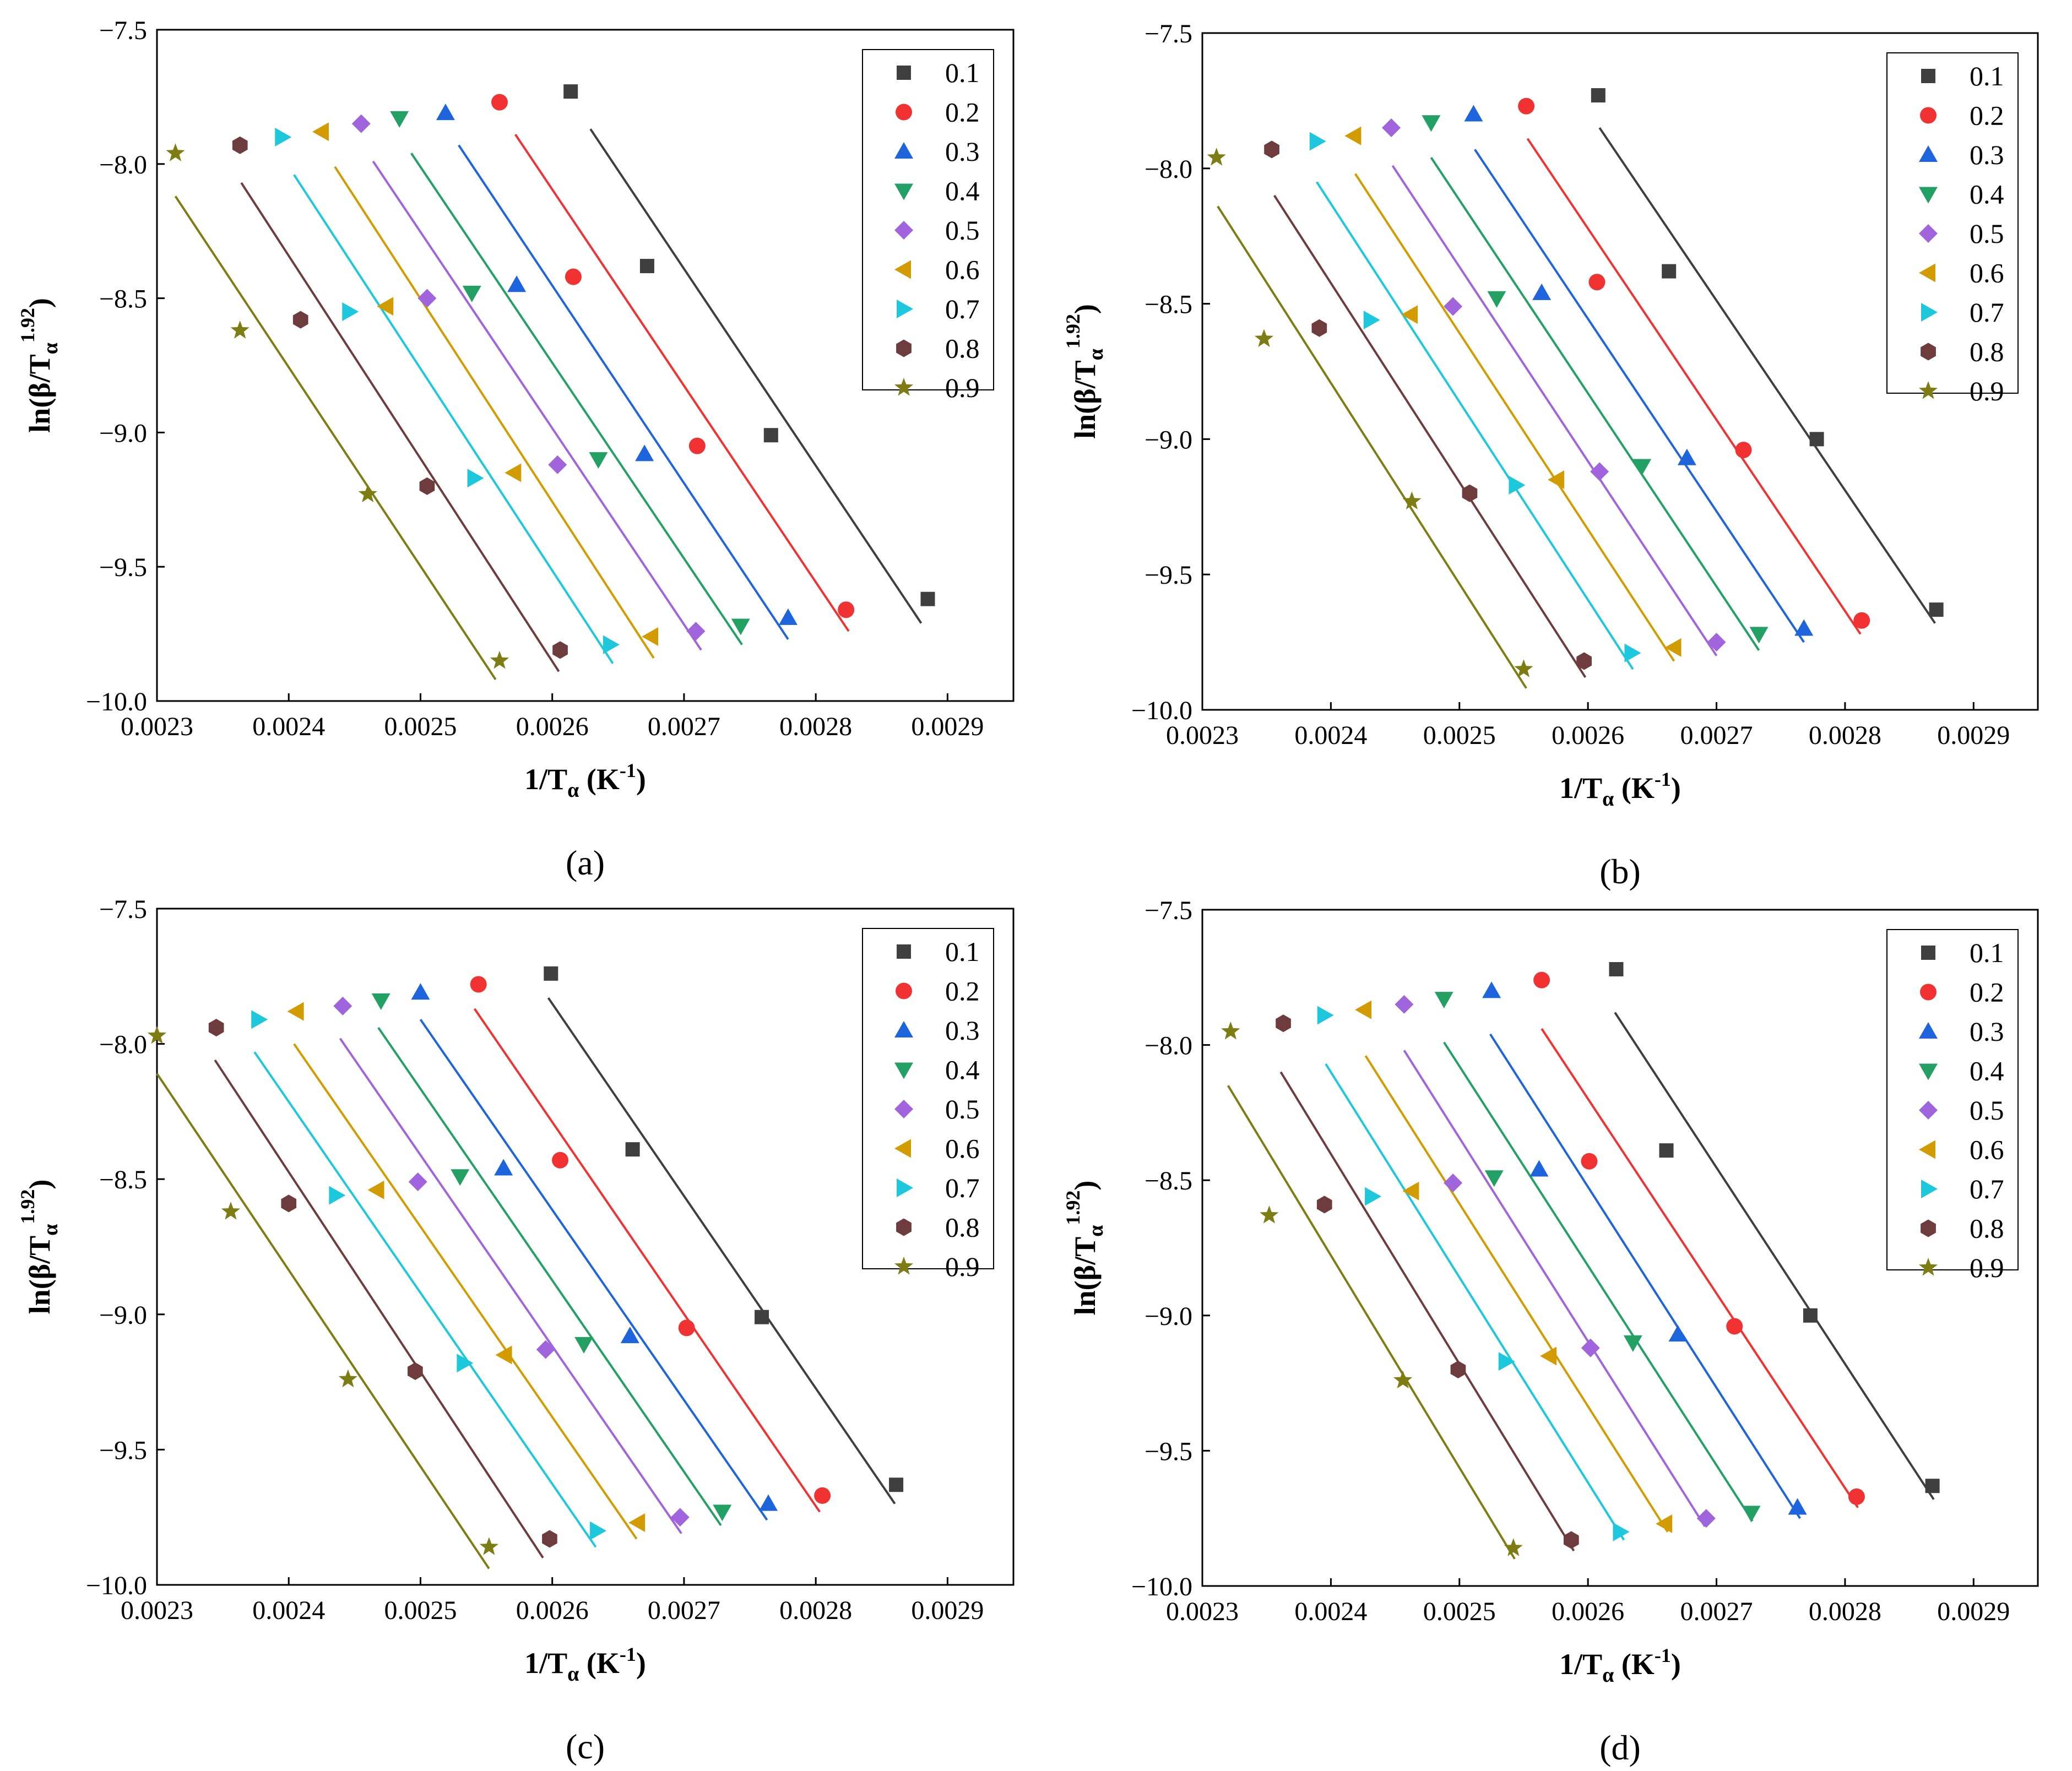 Image resolution: width=2072 pixels, height=1771 pixels. What do you see at coordinates (1928, 195) in the screenshot?
I see `legend-marker-0.4` at bounding box center [1928, 195].